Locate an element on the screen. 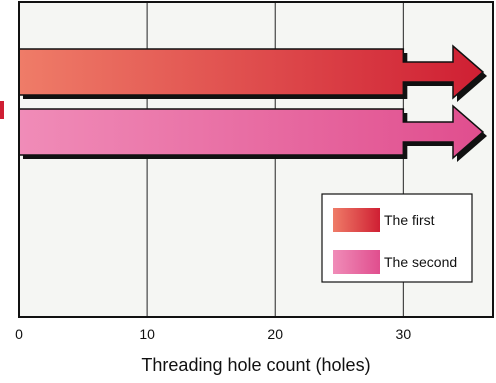  legend-label-first: The first is located at coordinates (409, 220).